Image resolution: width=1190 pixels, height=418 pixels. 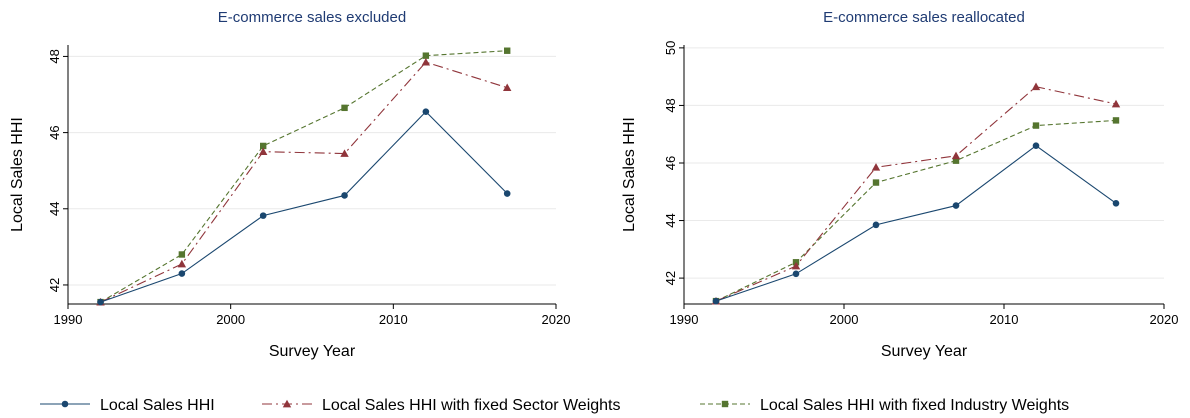 What do you see at coordinates (670, 48) in the screenshot?
I see `y-tick-label: 50` at bounding box center [670, 48].